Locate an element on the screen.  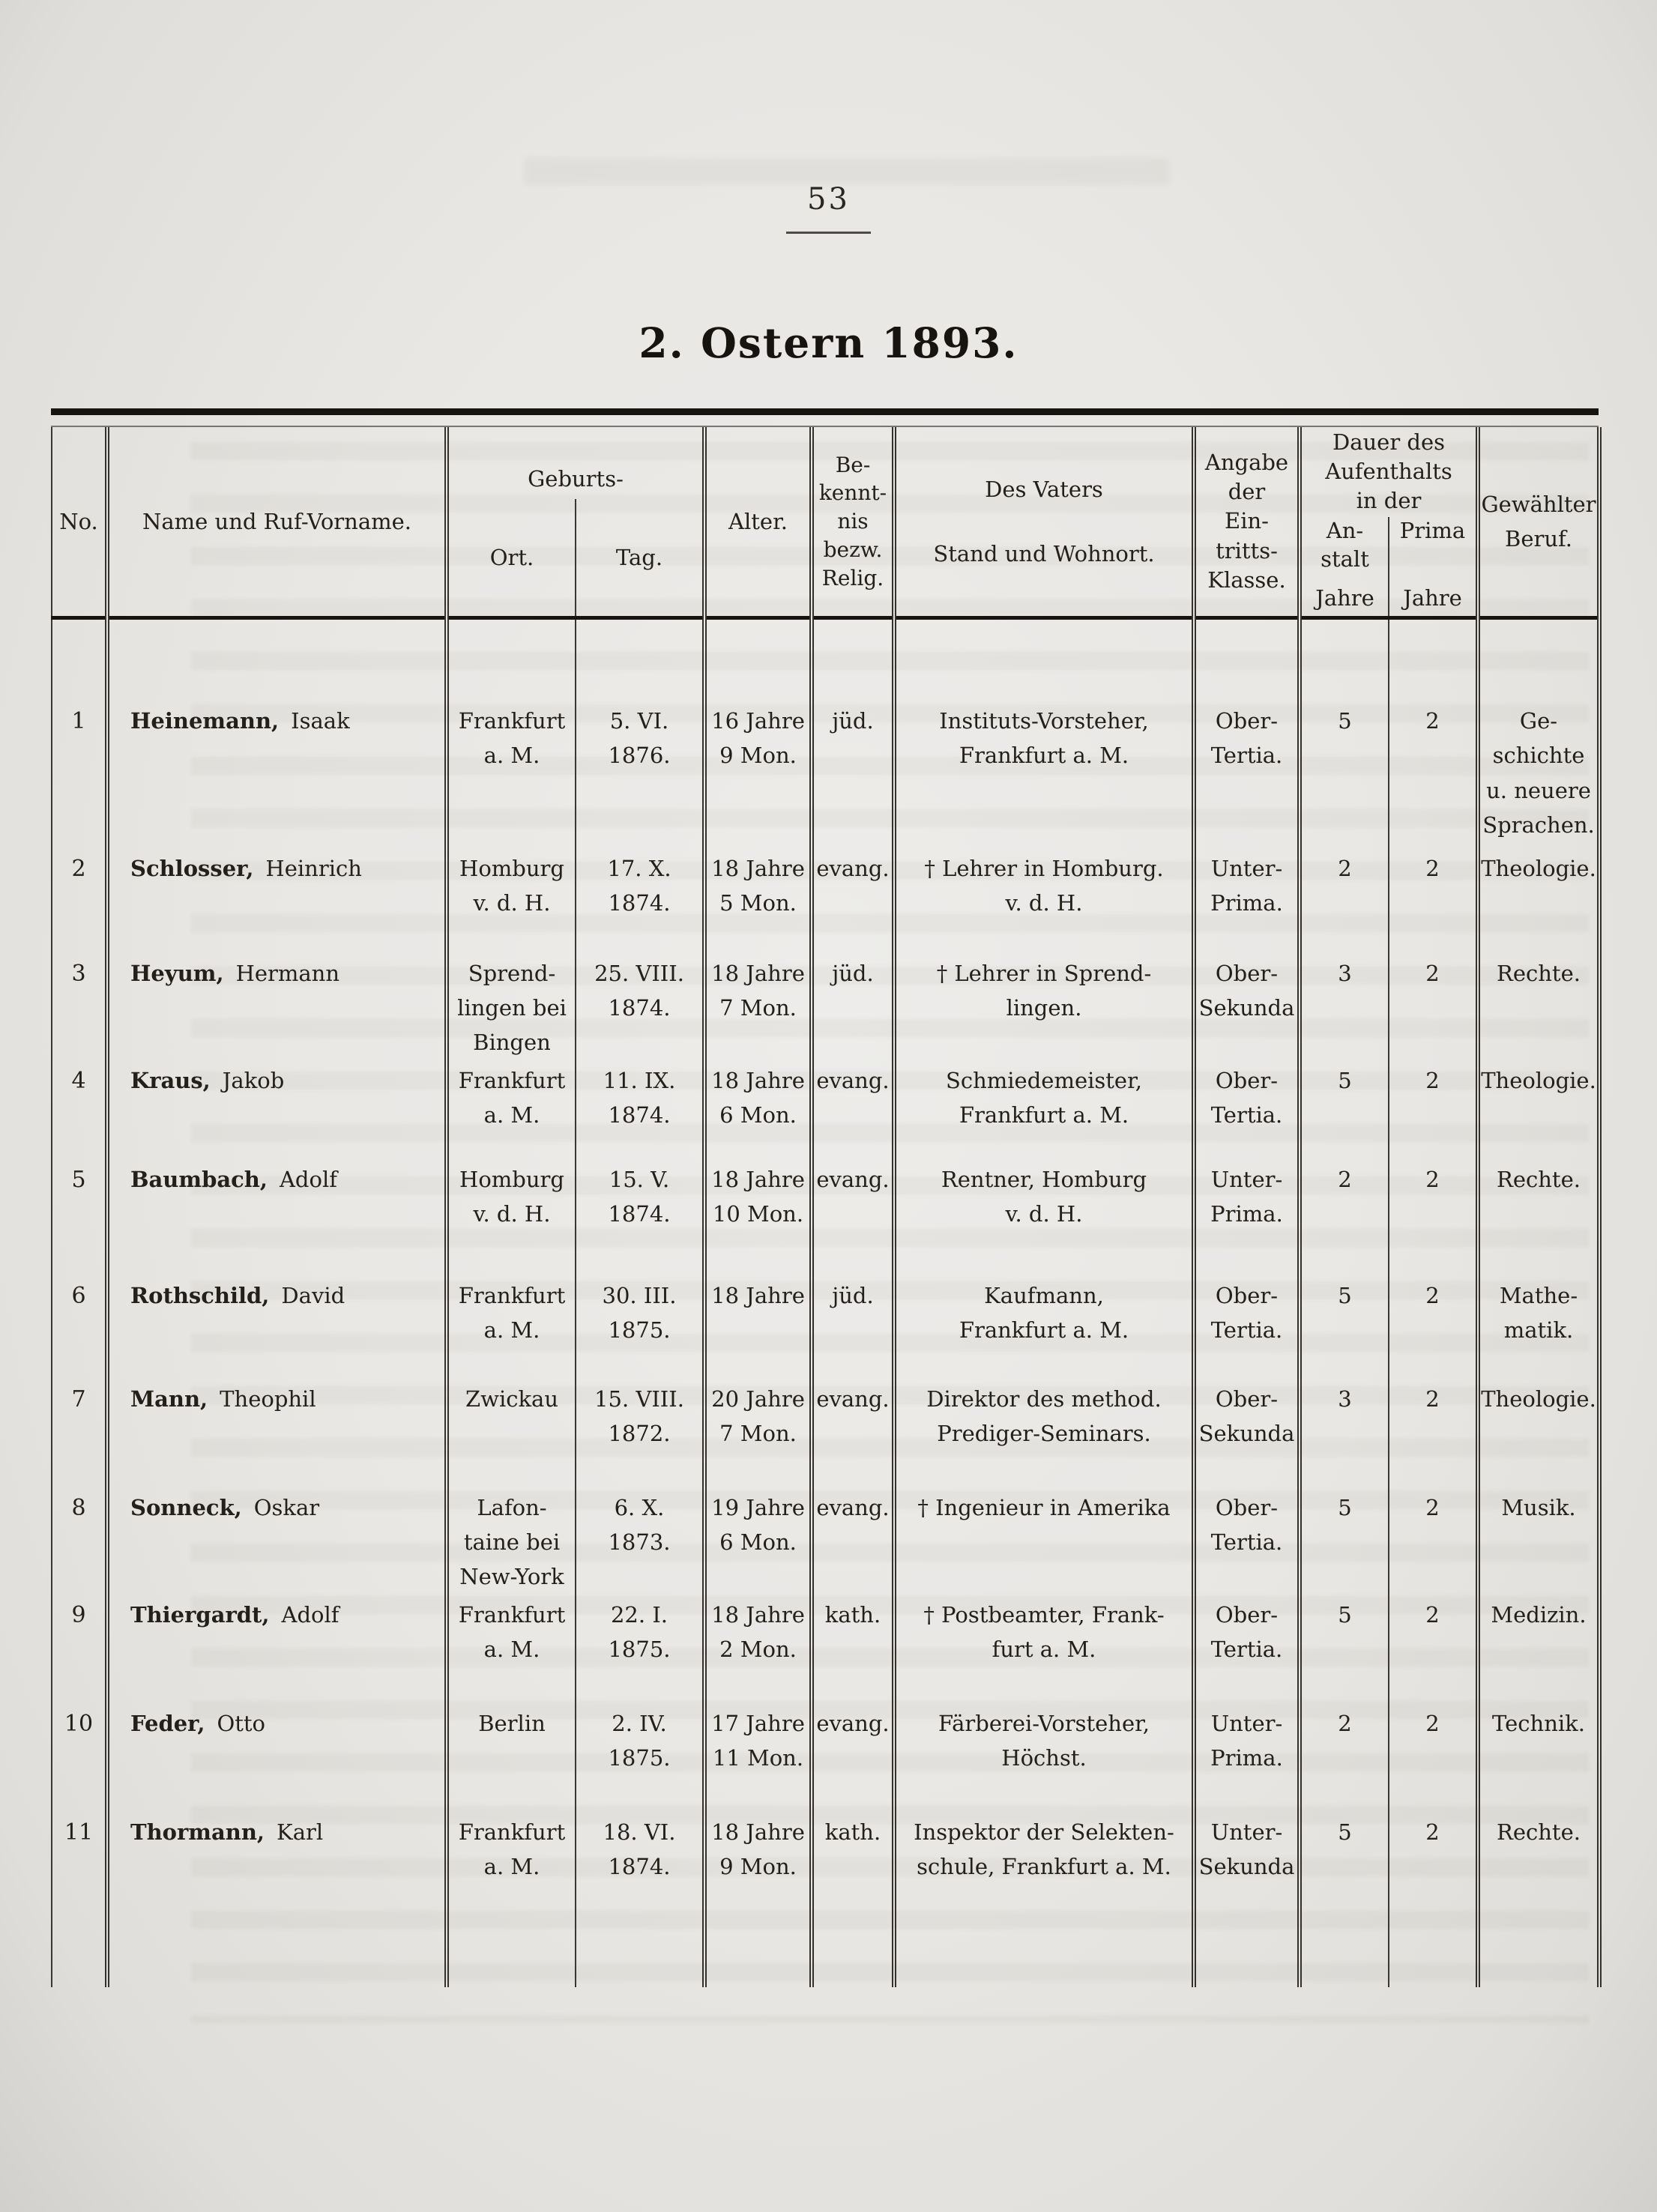
cell-father: Färberei-Vorsteher, Höchst. is located at coordinates (1043, 1760).